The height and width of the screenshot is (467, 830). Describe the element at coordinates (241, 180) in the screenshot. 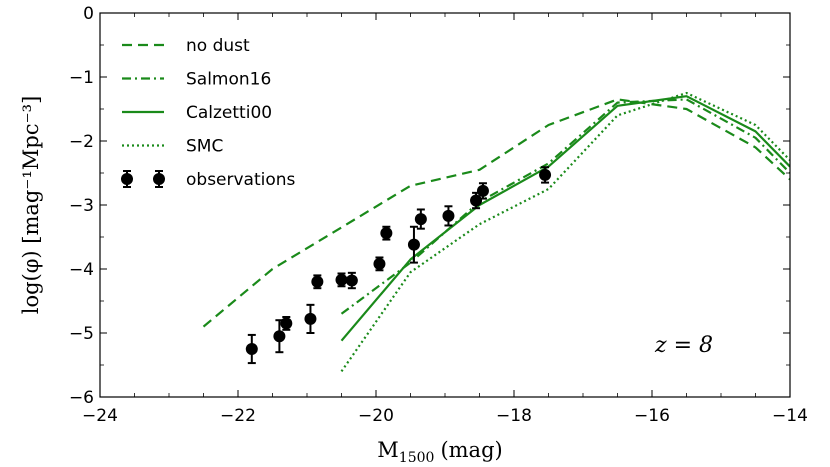

I see `legend-label: observations` at that location.